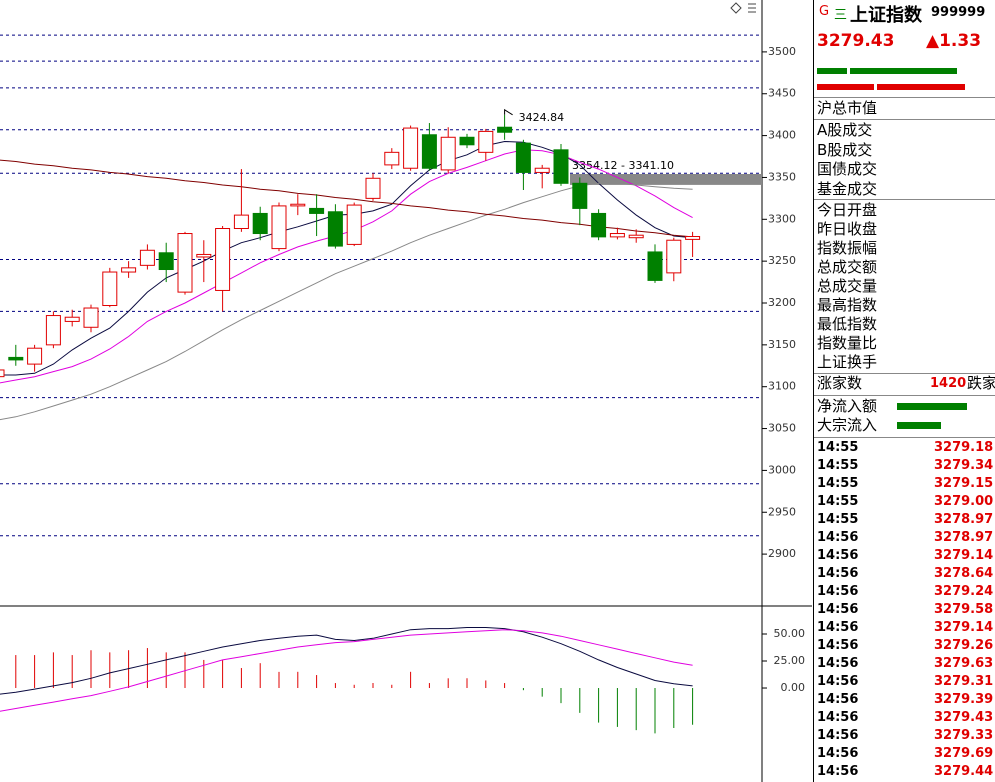 This screenshot has height=782, width=995. I want to click on tick-price: 3279.33, so click(964, 735).